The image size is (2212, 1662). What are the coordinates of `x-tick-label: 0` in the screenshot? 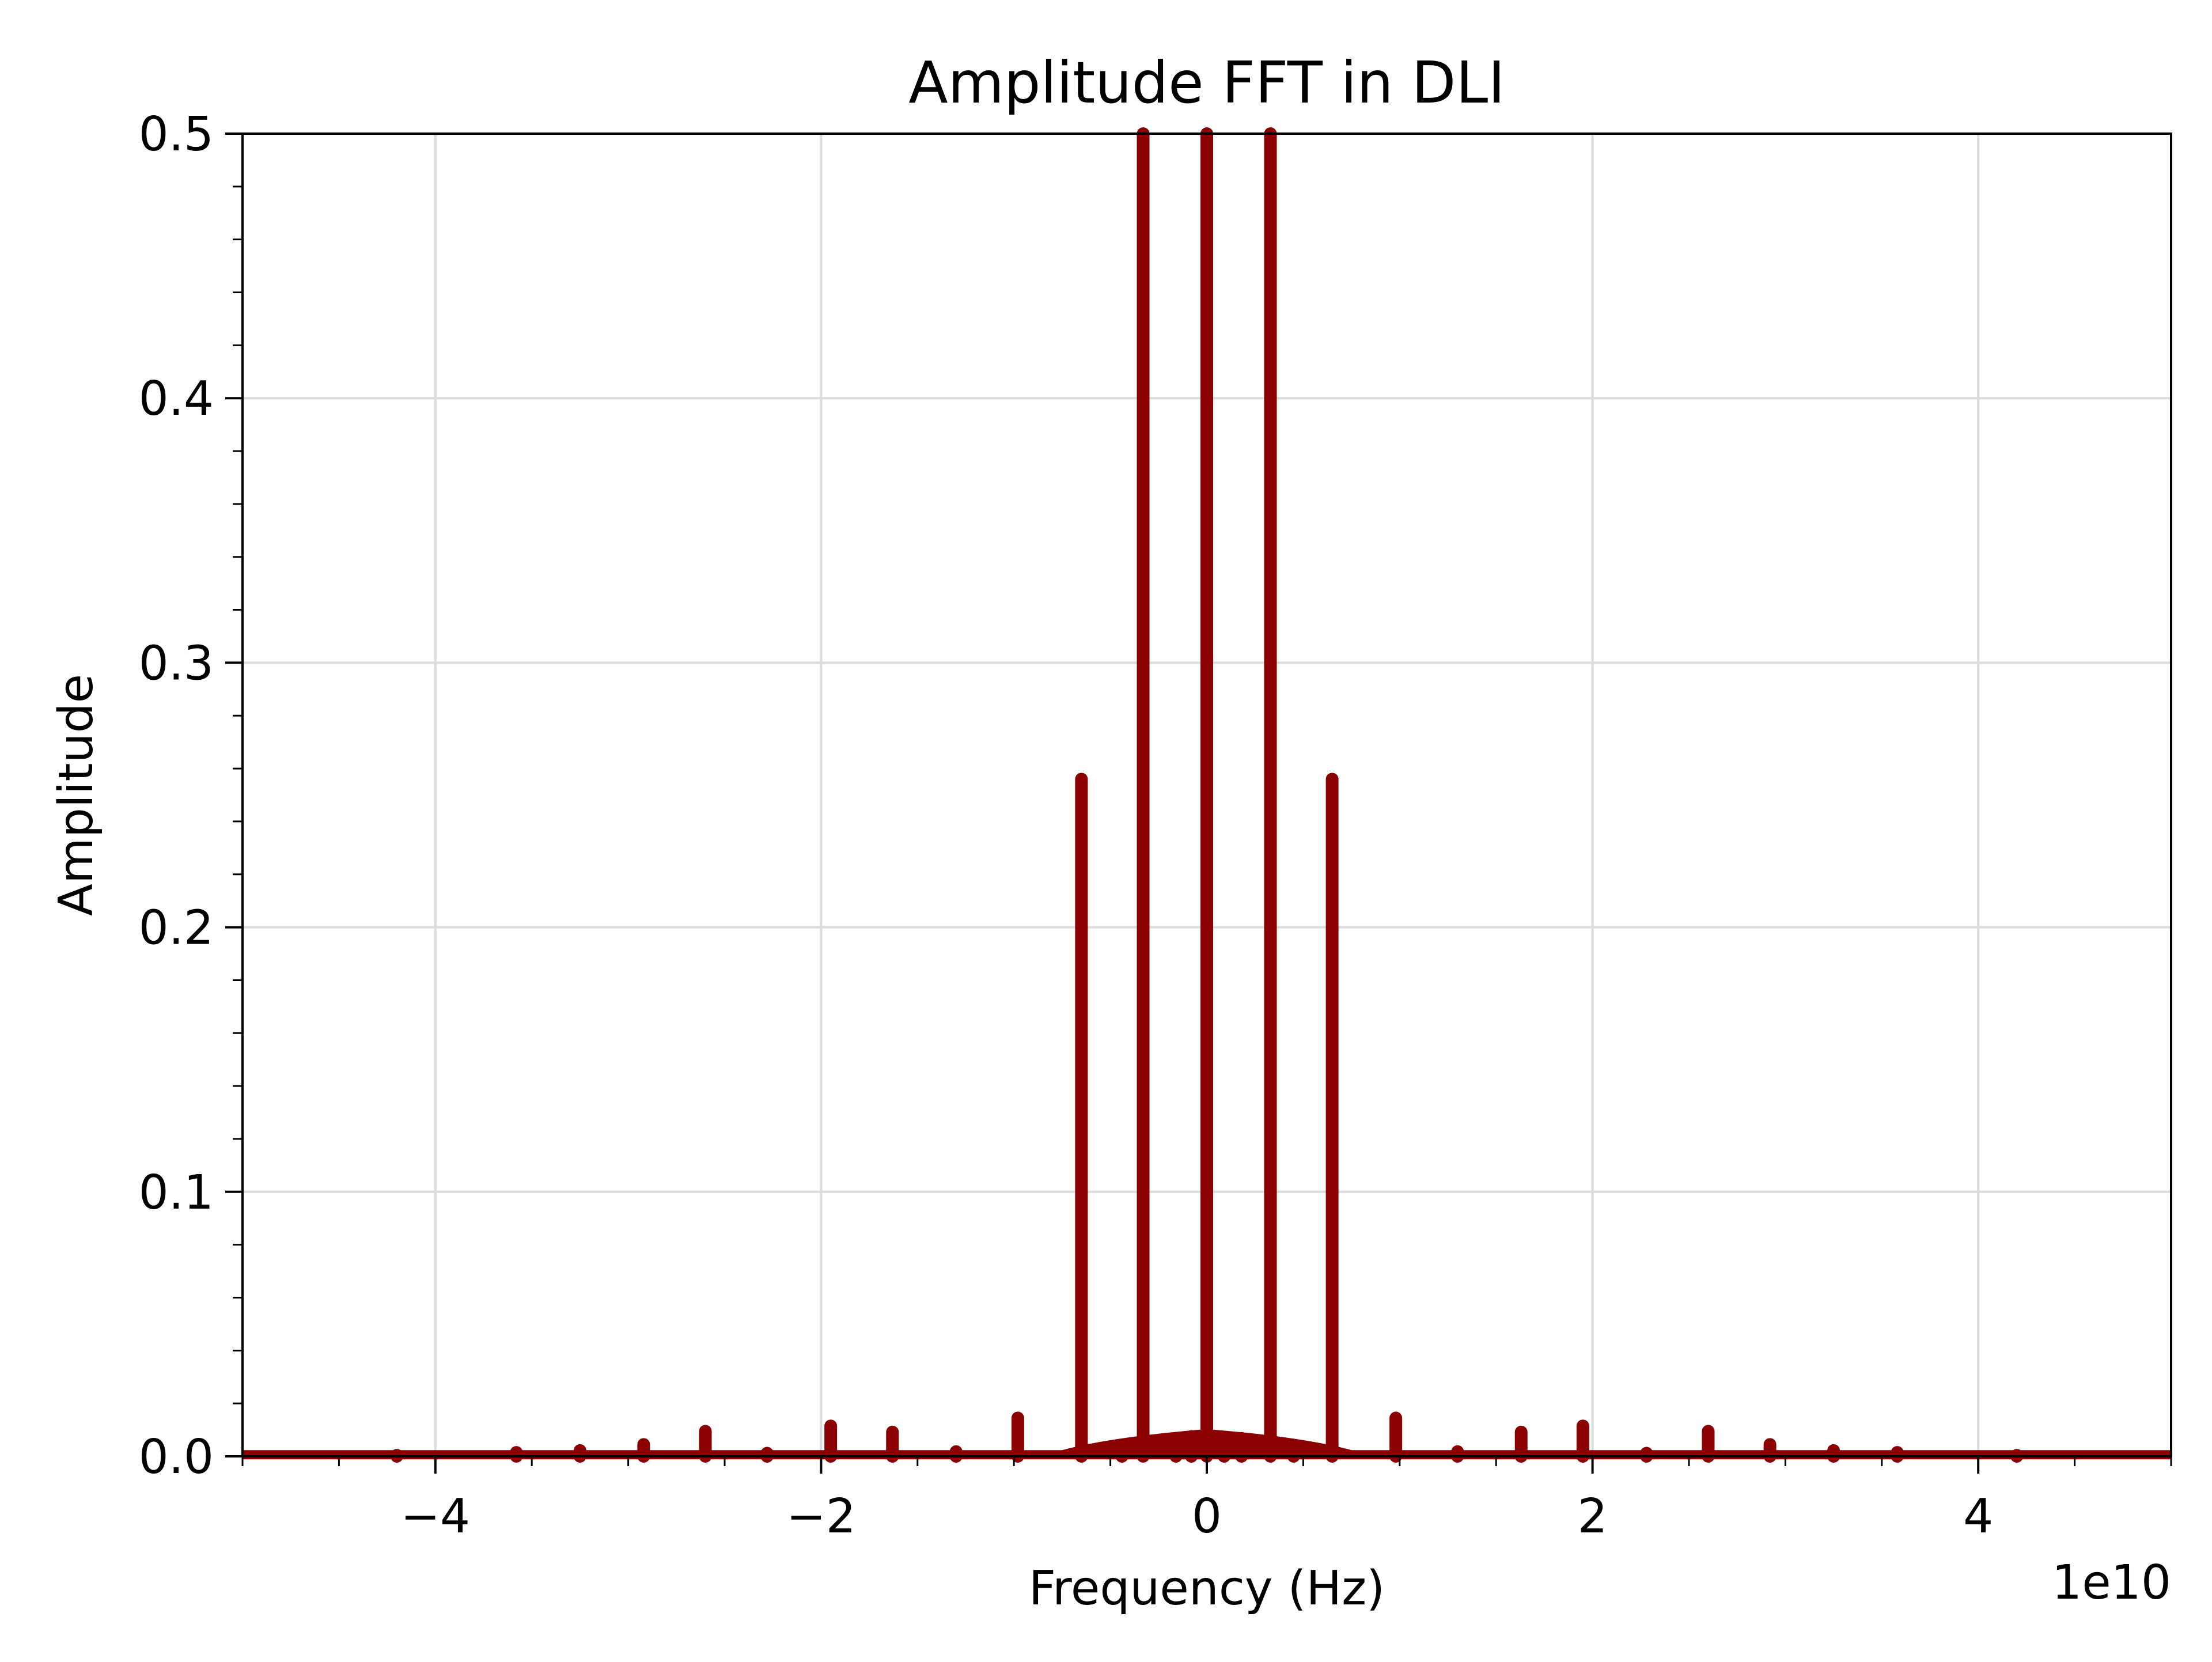 It's located at (1207, 1517).